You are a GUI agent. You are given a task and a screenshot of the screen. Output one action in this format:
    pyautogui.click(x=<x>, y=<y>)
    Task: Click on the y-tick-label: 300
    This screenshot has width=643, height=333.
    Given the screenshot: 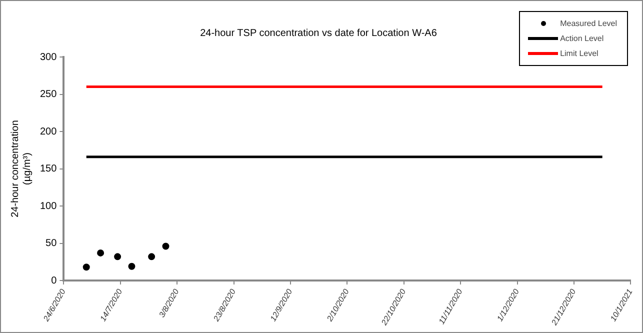 What is the action you would take?
    pyautogui.click(x=49, y=57)
    